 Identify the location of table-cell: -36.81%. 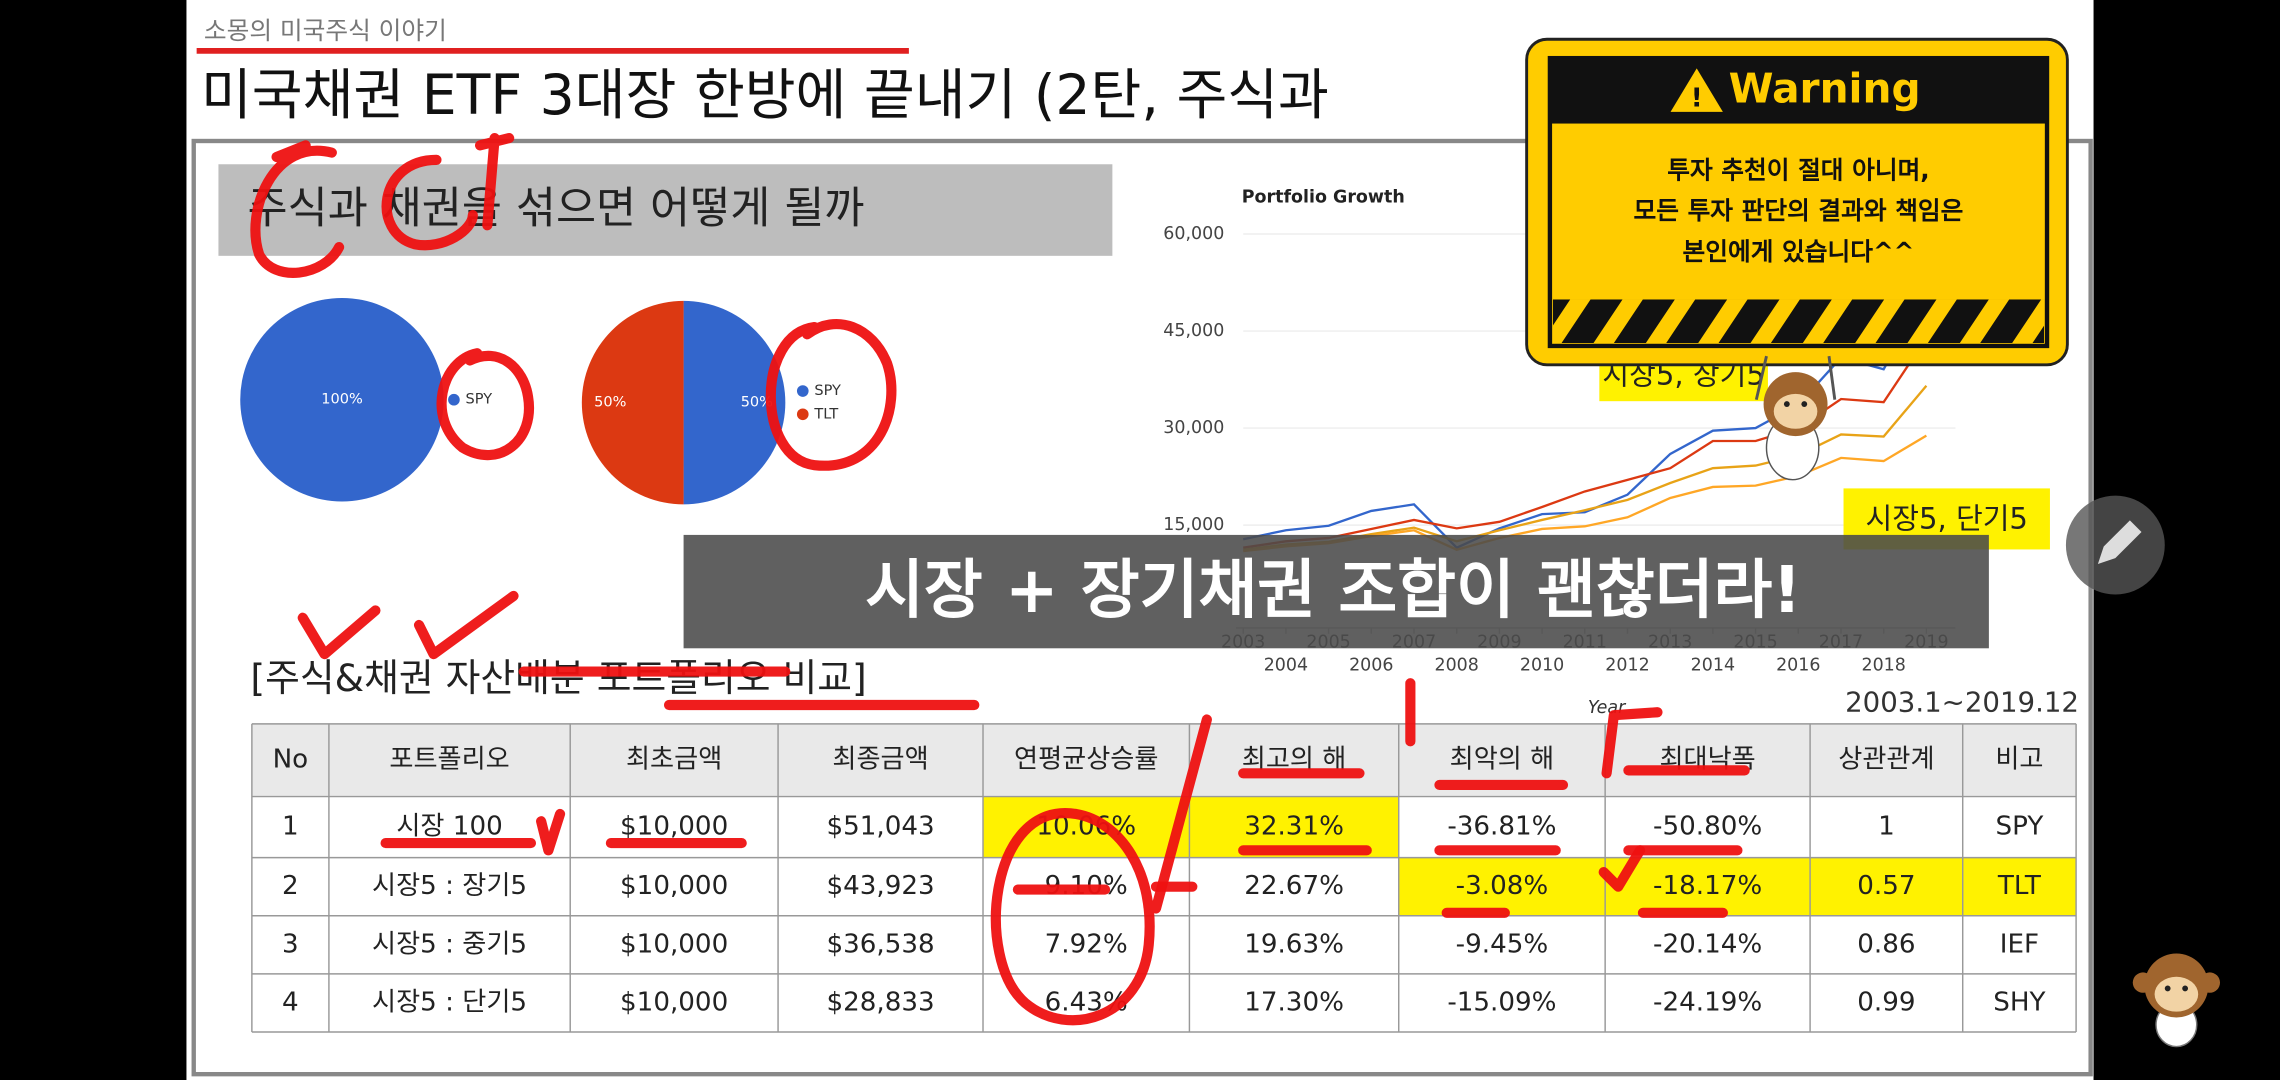
(1501, 827).